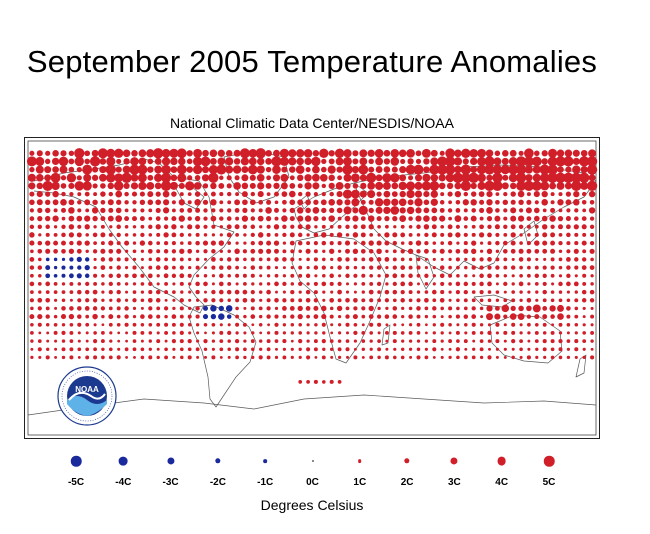  I want to click on legend-label: -2C, so click(217, 482).